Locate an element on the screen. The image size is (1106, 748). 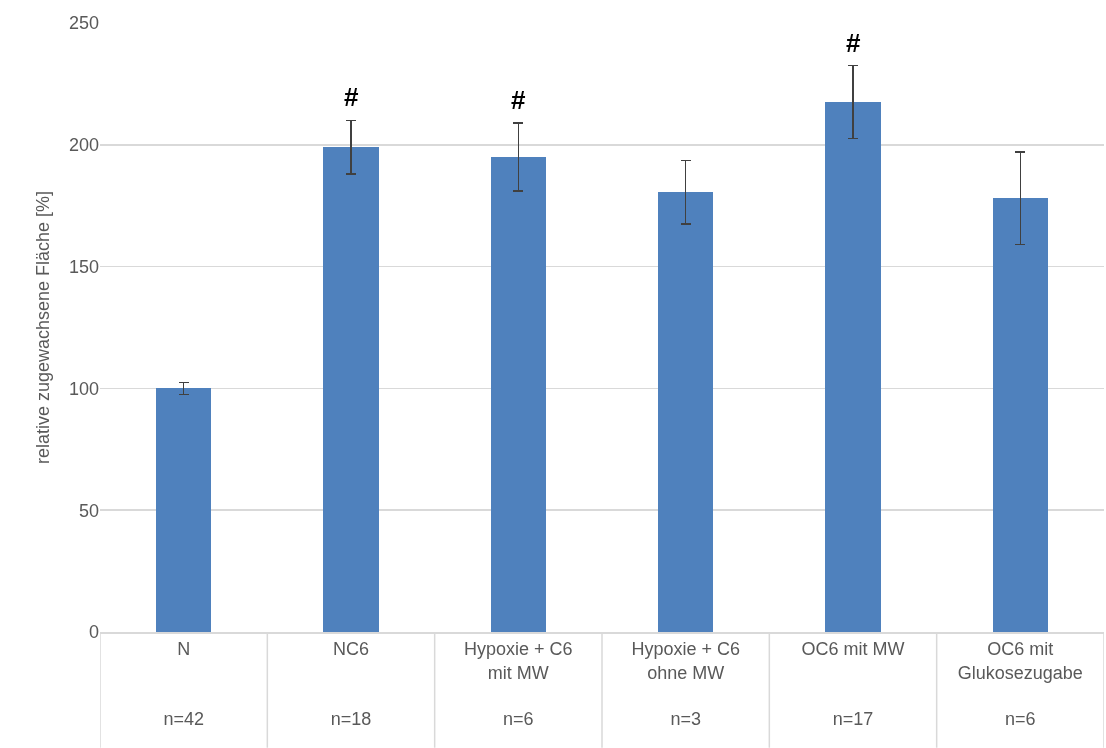
y-tick-label: 200 is located at coordinates (83, 145).